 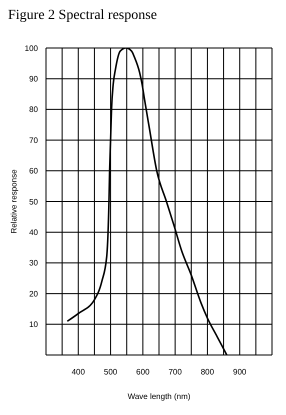 I want to click on y-tick-label: 40, so click(x=34, y=233).